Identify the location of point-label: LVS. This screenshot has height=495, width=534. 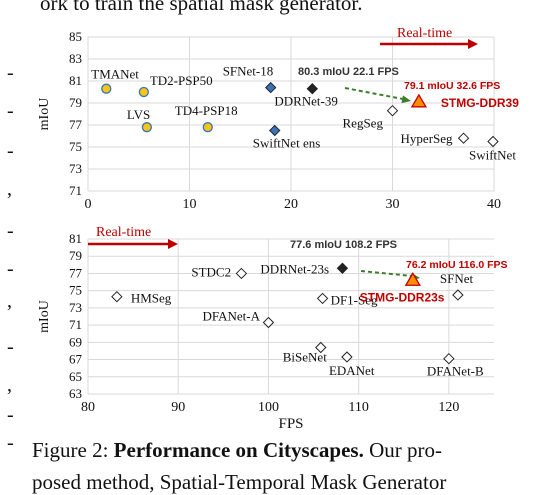
(138, 114).